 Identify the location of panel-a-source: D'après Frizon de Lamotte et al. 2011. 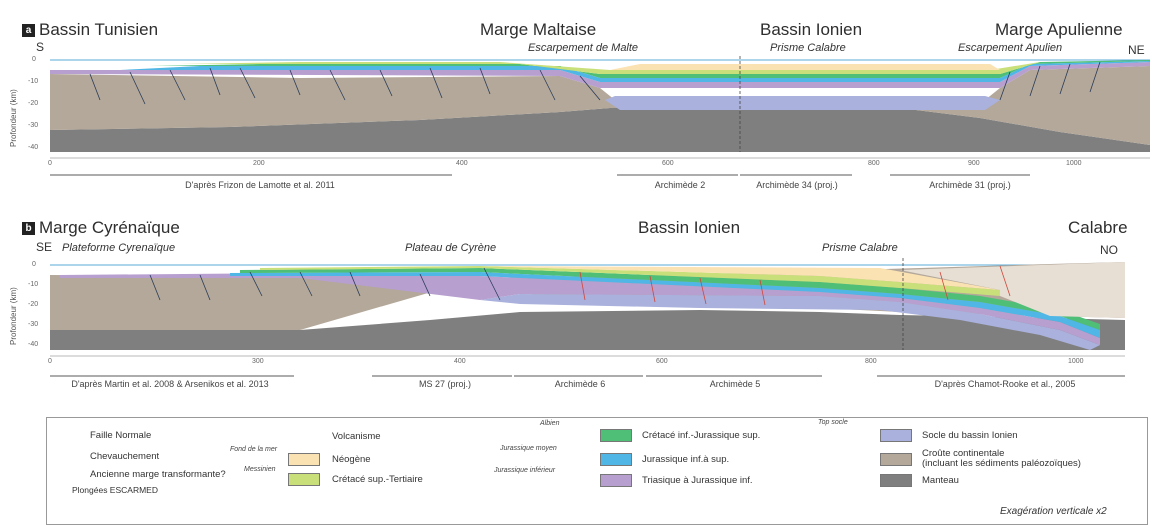
(260, 185).